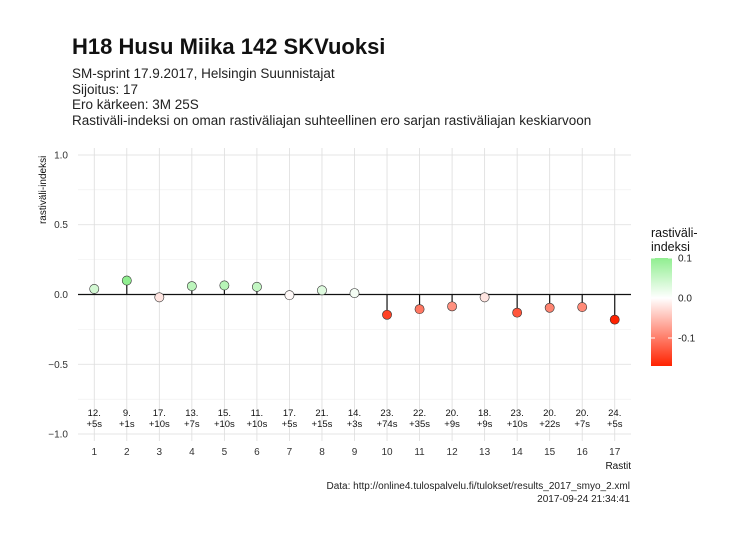  Describe the element at coordinates (549, 424) in the screenshot. I see `annotation-gap: +22s` at that location.